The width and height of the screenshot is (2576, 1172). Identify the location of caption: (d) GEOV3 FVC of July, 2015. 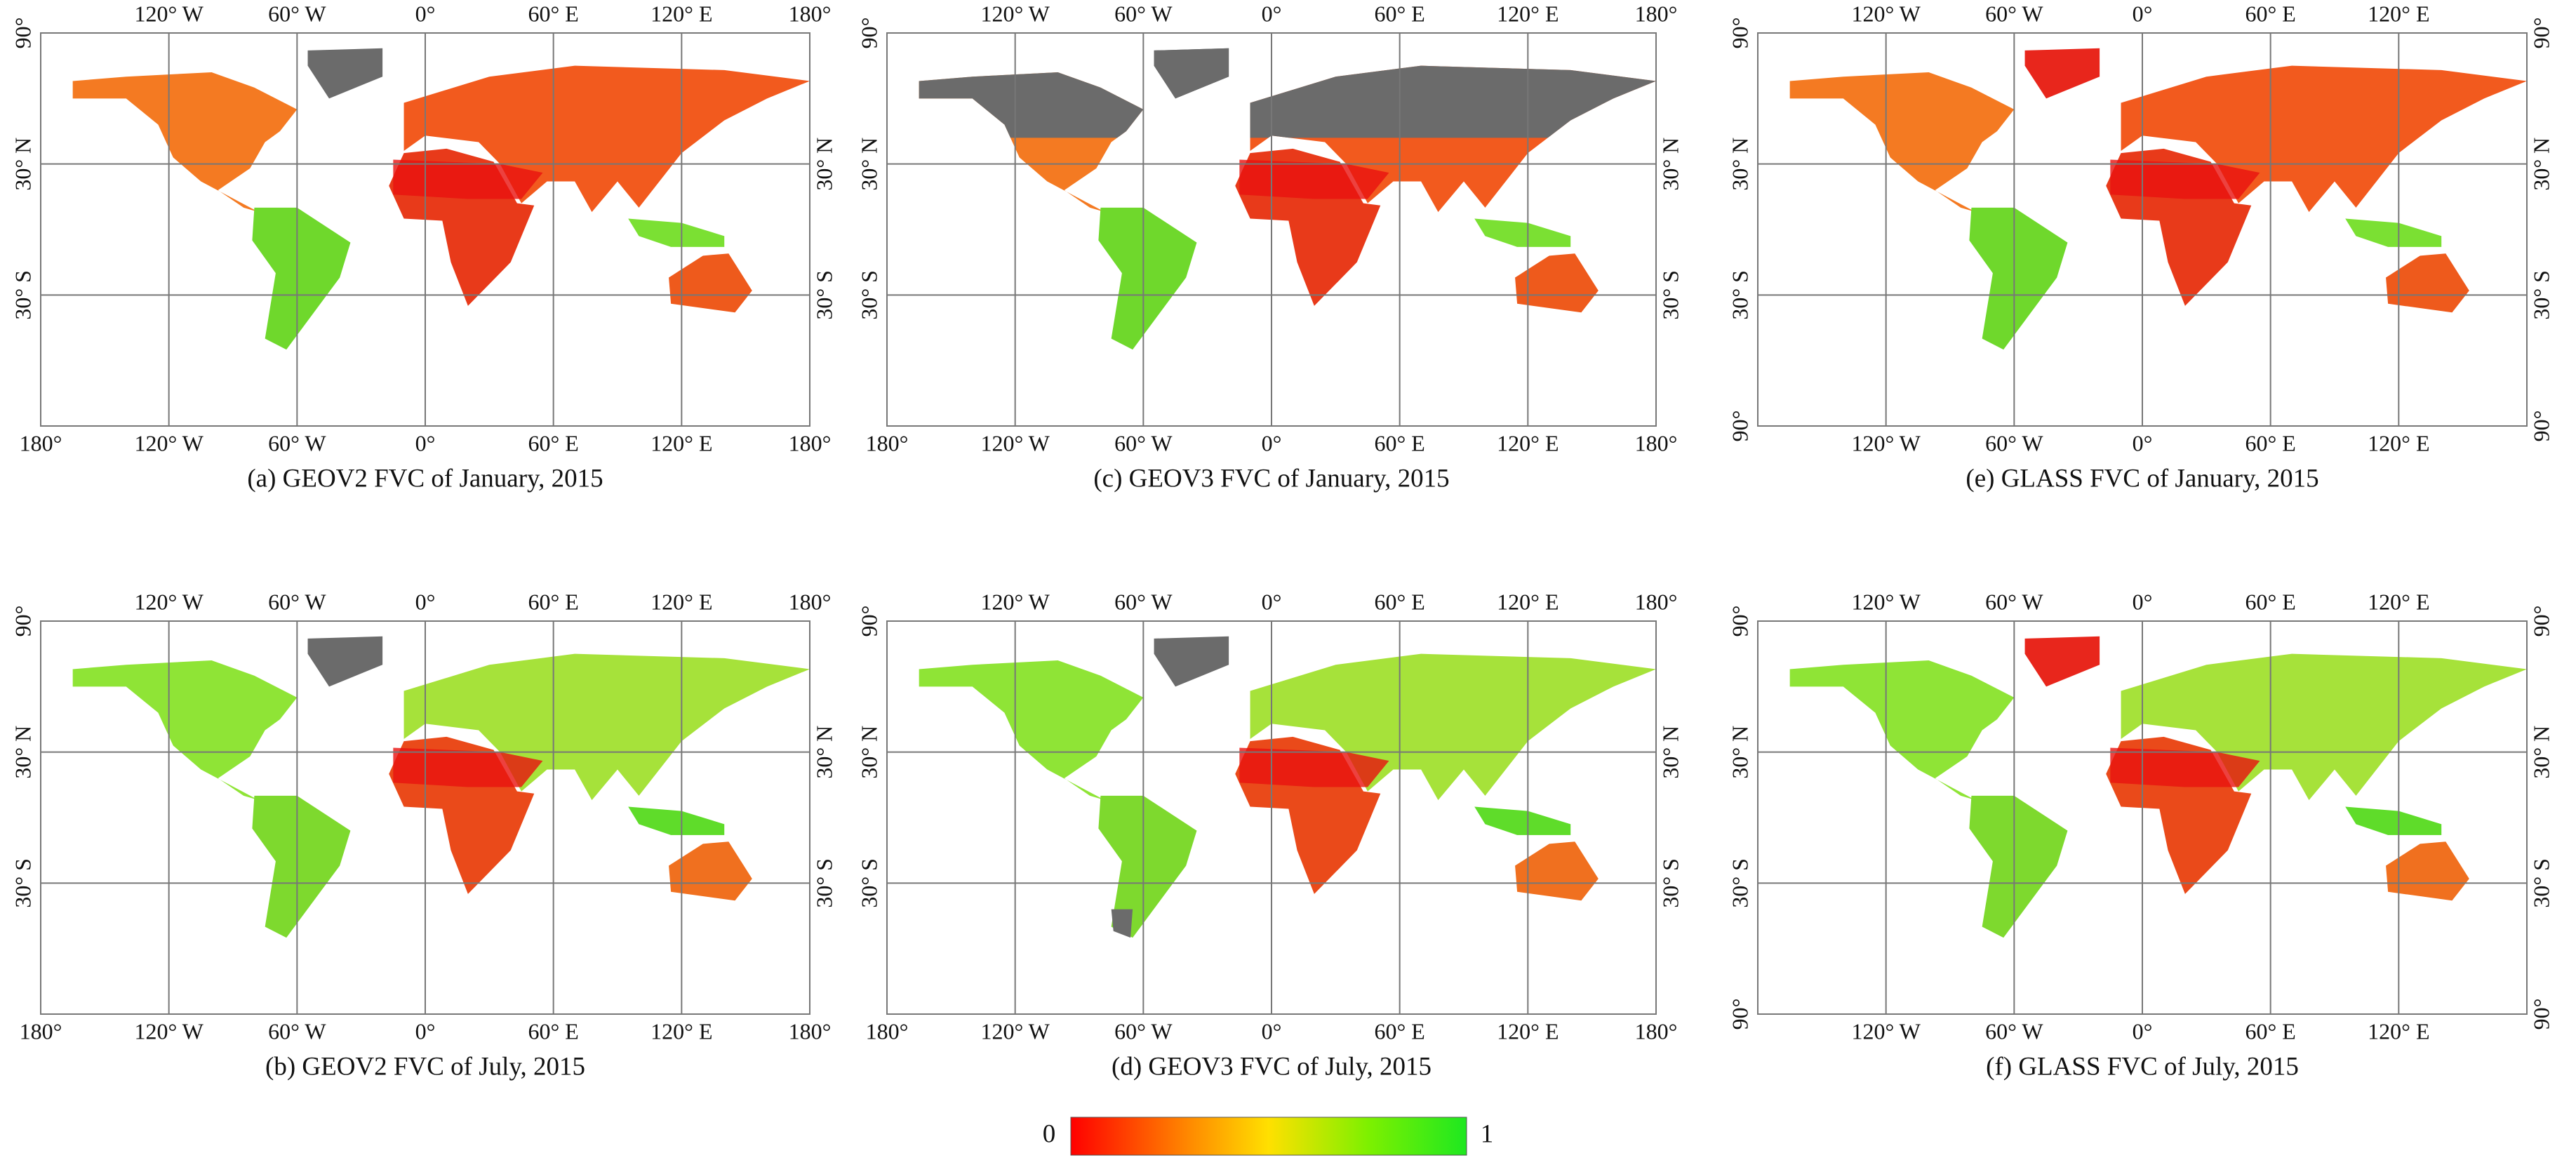
(1272, 1066).